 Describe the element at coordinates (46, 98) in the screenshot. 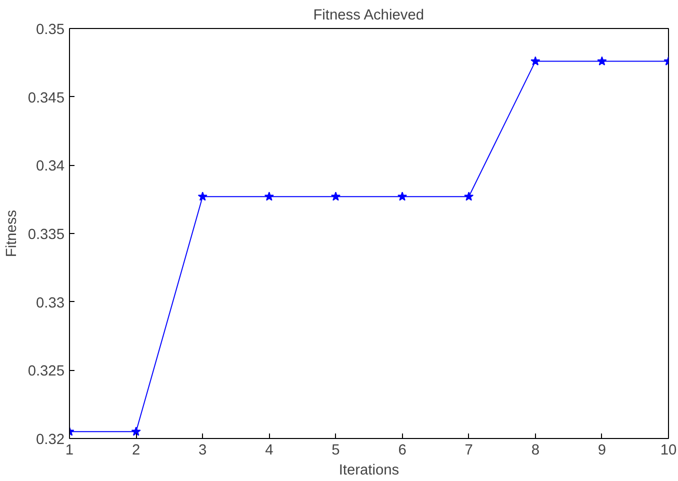

I see `y-tick-label: 0.345` at that location.